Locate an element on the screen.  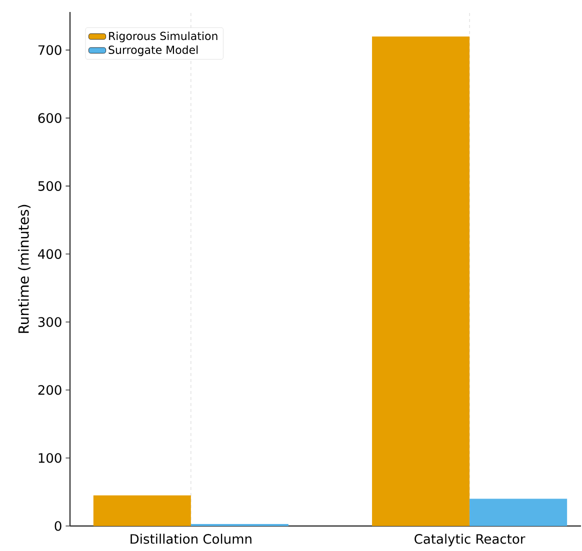
legend-label: Surrogate Model is located at coordinates (153, 50).